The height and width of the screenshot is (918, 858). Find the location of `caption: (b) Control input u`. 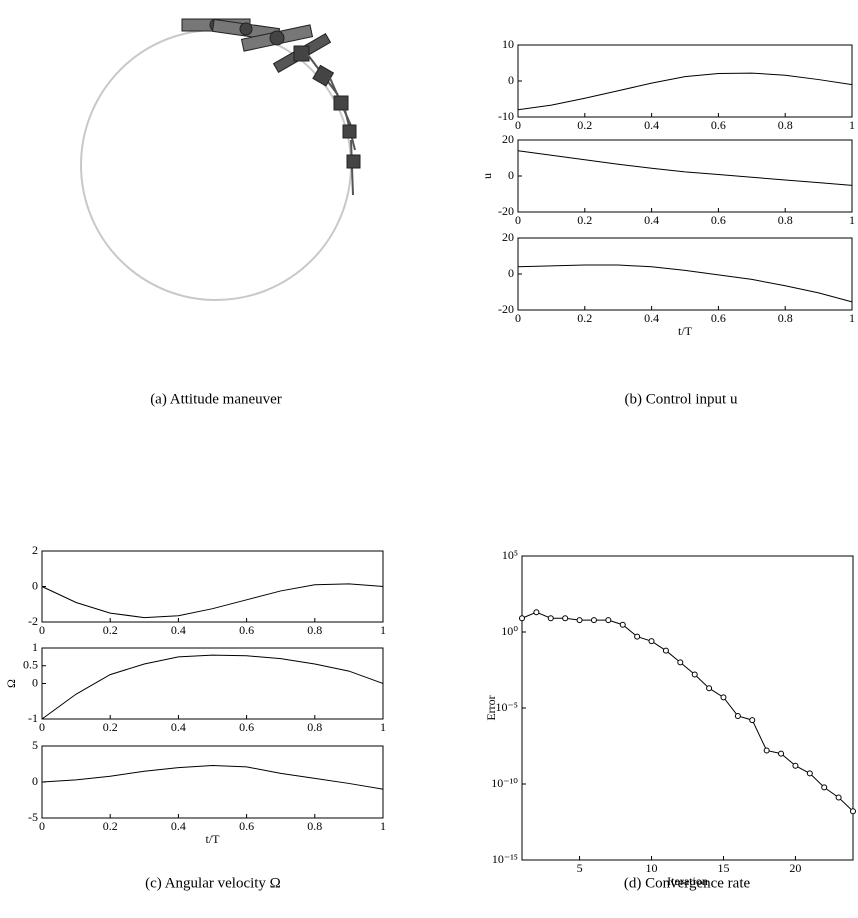

caption: (b) Control input u is located at coordinates (681, 399).